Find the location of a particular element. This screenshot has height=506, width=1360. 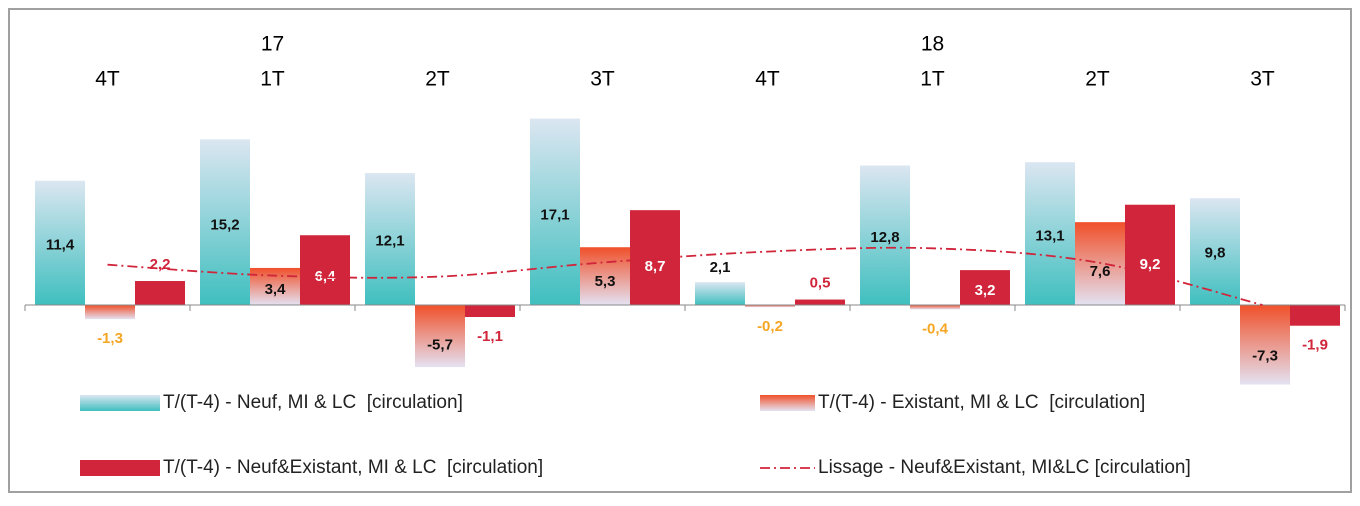

value-label: 17,1 is located at coordinates (554, 215).